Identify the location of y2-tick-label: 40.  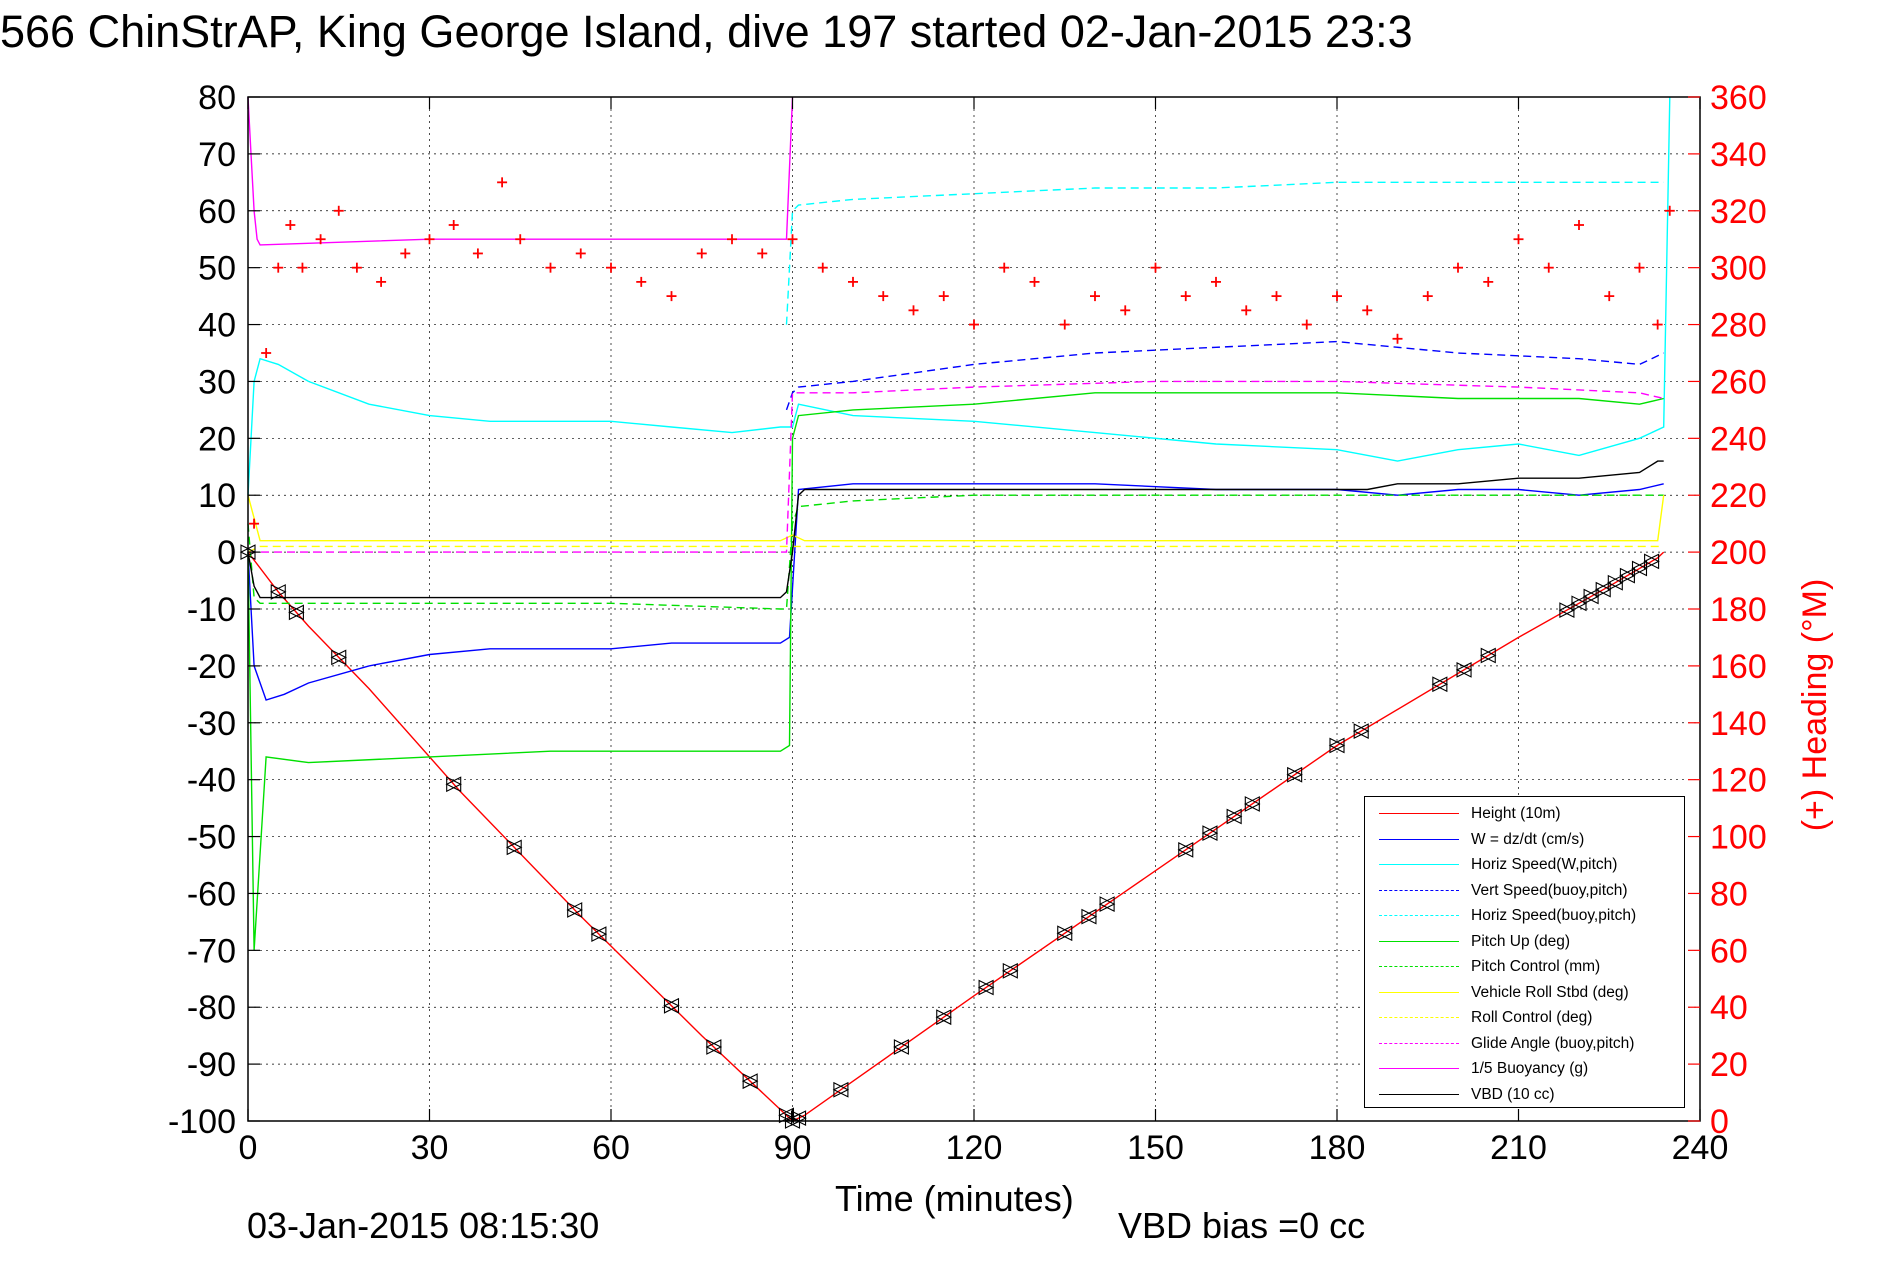
(1729, 1008).